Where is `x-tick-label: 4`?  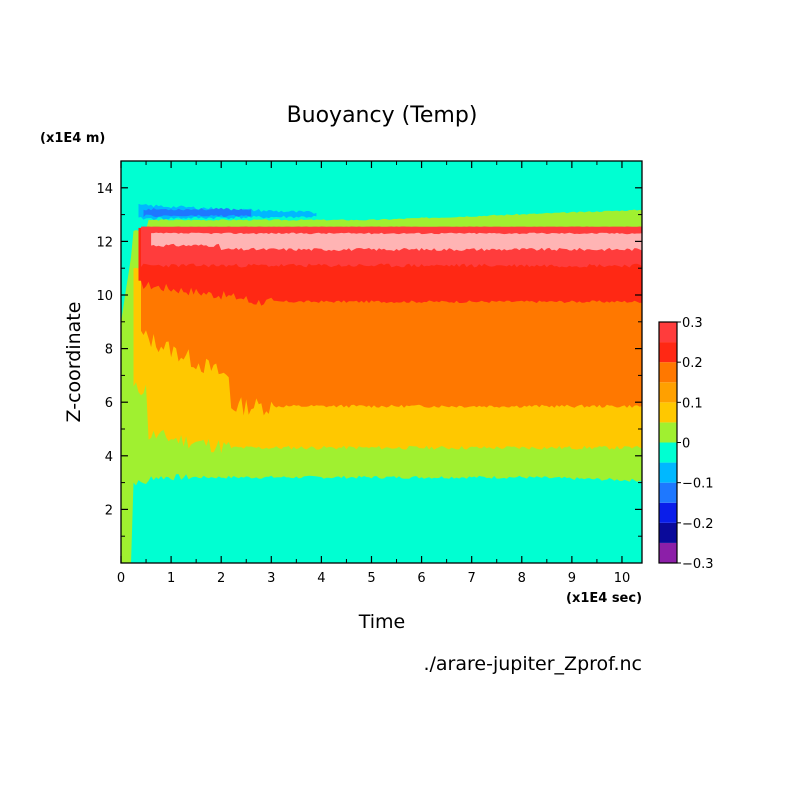 x-tick-label: 4 is located at coordinates (321, 578).